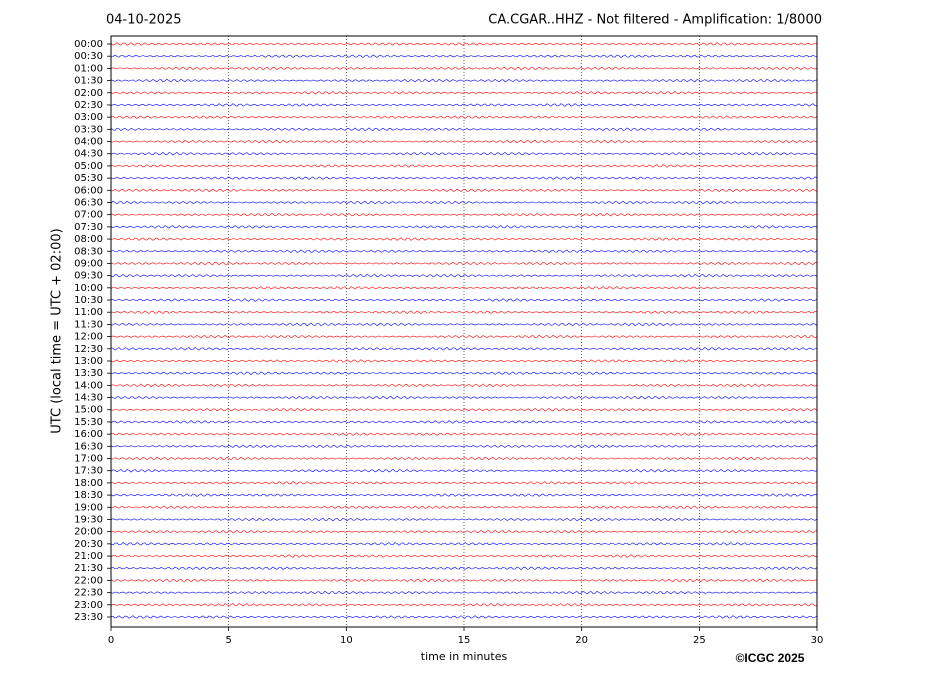 Image resolution: width=927 pixels, height=696 pixels. What do you see at coordinates (817, 640) in the screenshot?
I see `x-tick-label: 30` at bounding box center [817, 640].